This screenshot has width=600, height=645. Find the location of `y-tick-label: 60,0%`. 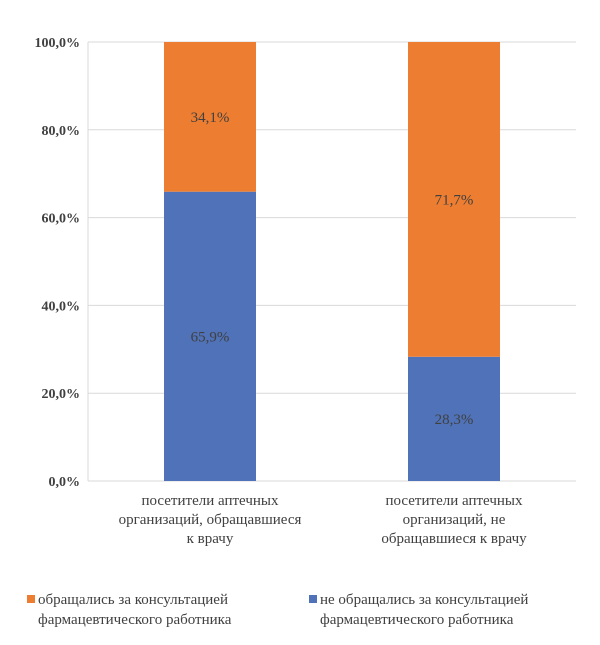

y-tick-label: 60,0% is located at coordinates (61, 219).